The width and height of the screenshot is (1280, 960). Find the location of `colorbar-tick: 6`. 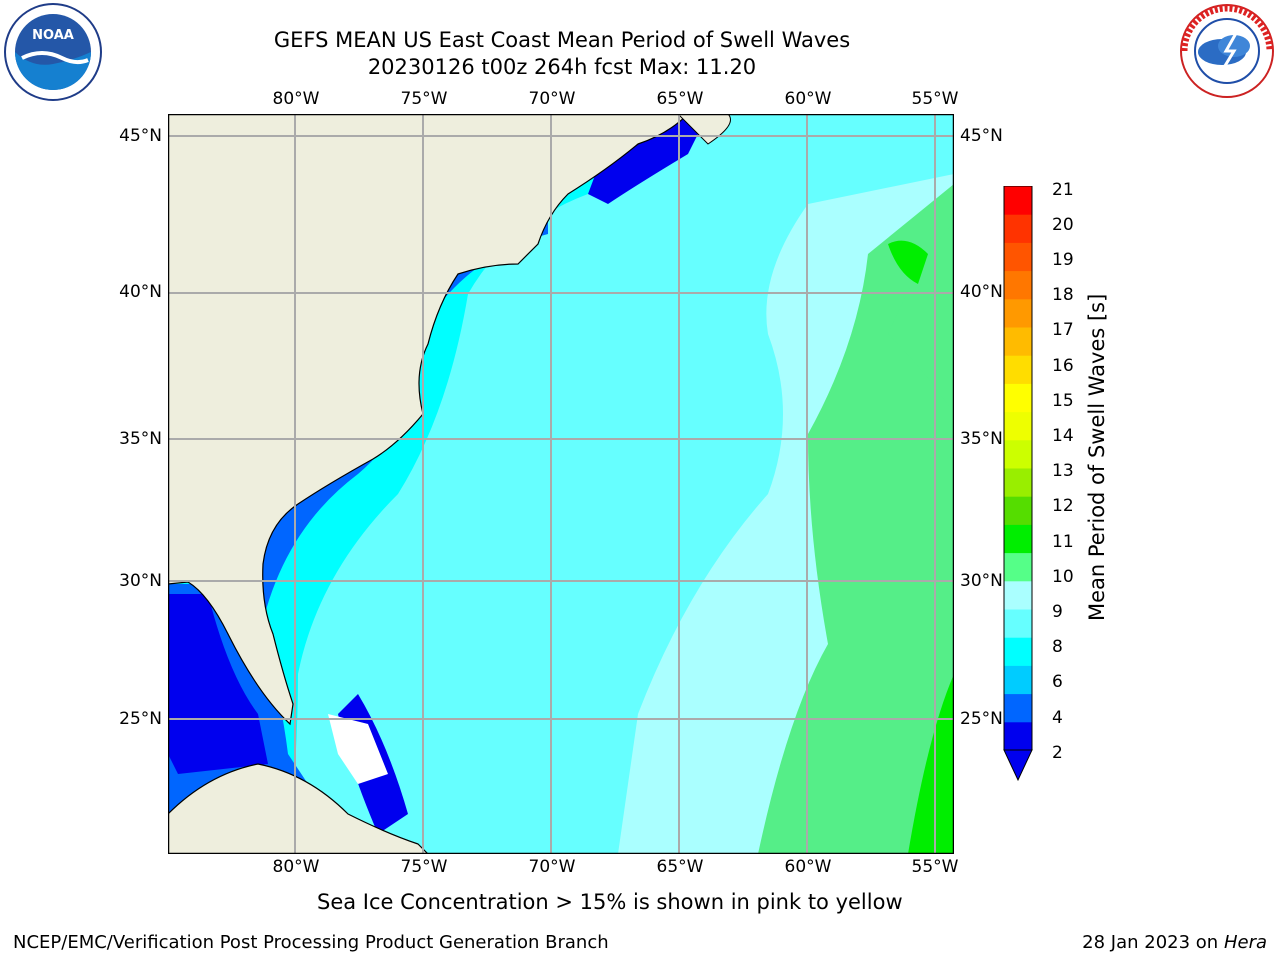

colorbar-tick: 6 is located at coordinates (1057, 682).